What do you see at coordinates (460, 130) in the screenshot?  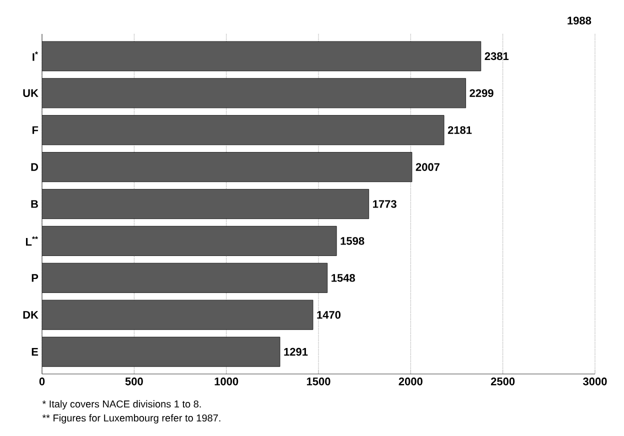 I see `data-label: 2181` at bounding box center [460, 130].